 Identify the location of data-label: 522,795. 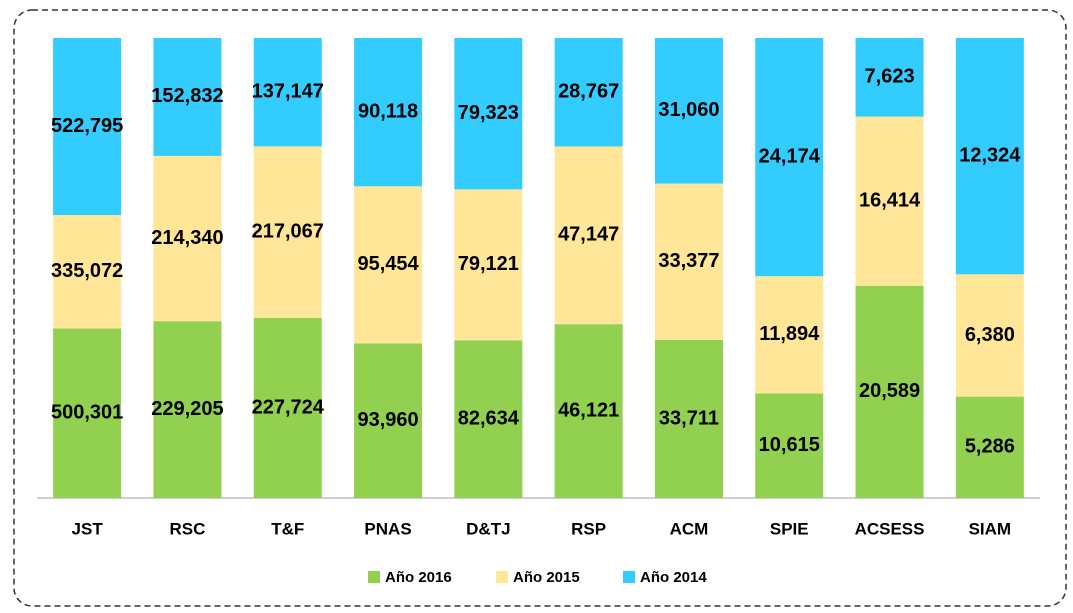
(87, 126).